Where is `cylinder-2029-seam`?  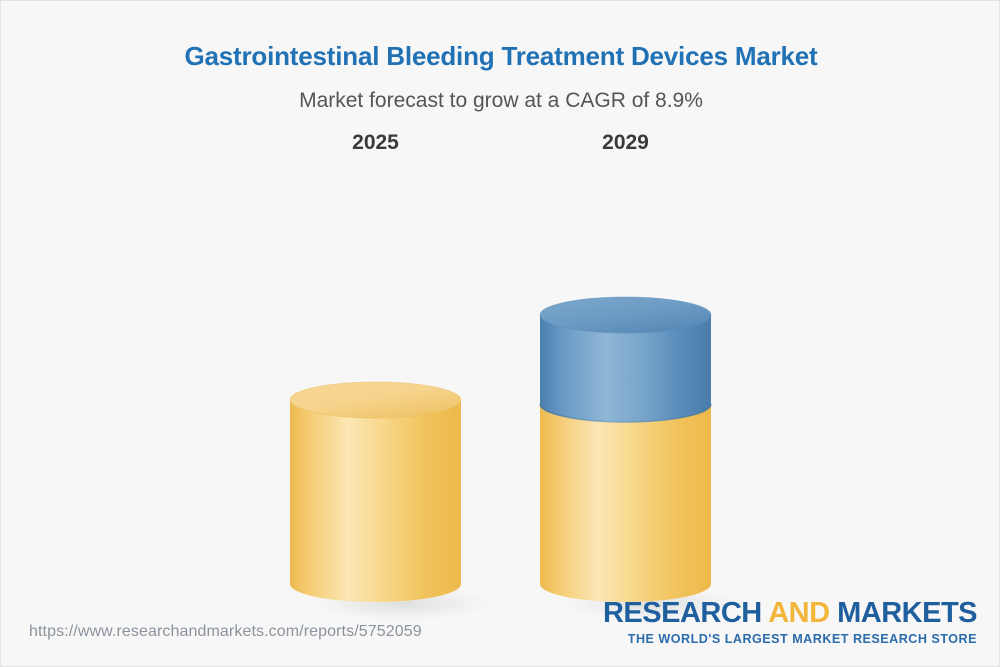 cylinder-2029-seam is located at coordinates (625, 413).